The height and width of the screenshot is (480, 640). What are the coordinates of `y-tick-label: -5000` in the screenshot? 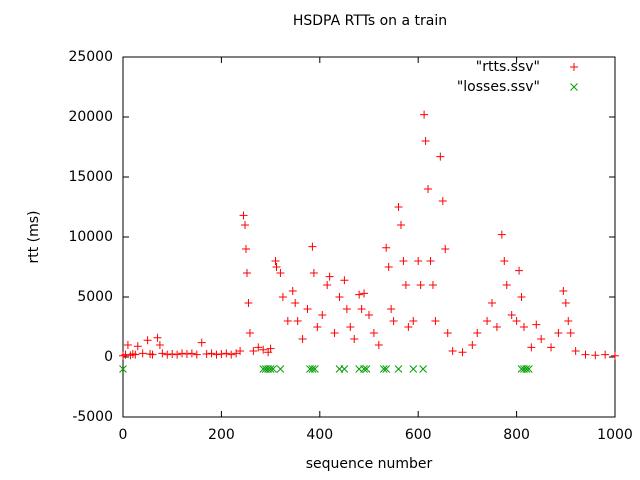 It's located at (92, 417).